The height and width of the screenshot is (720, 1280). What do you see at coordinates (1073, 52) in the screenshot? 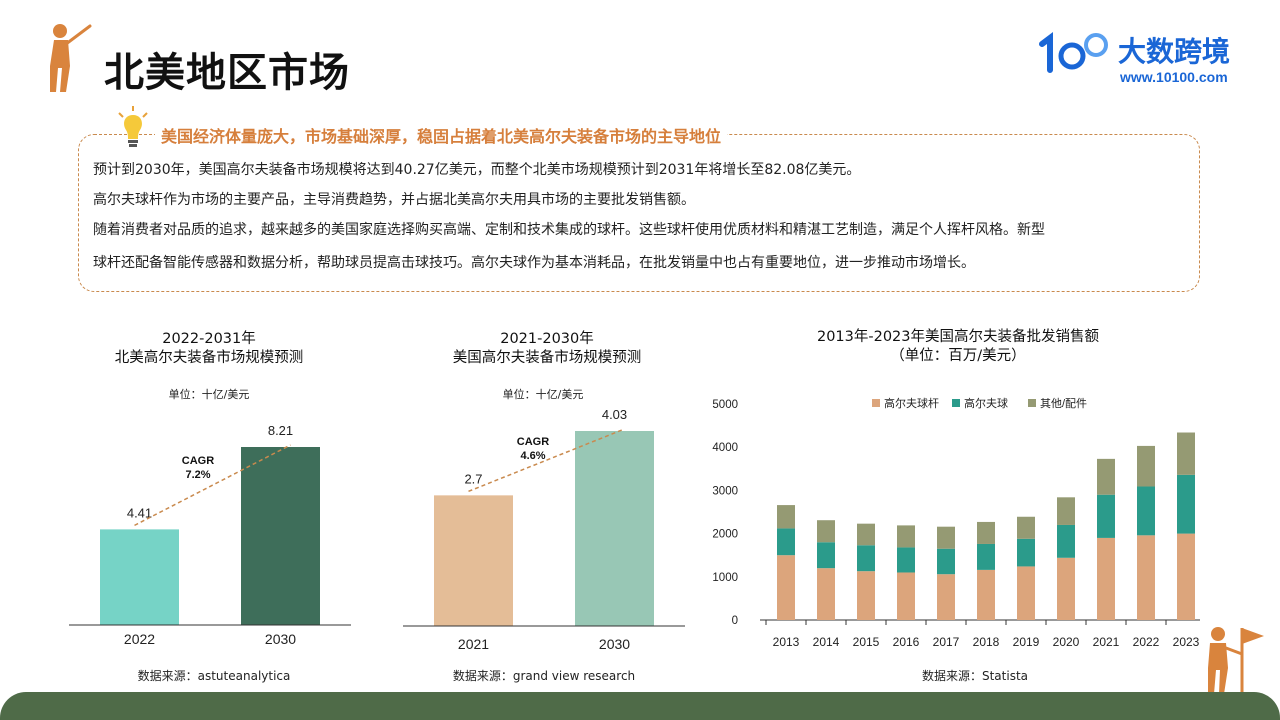
I see `logo-icon` at bounding box center [1073, 52].